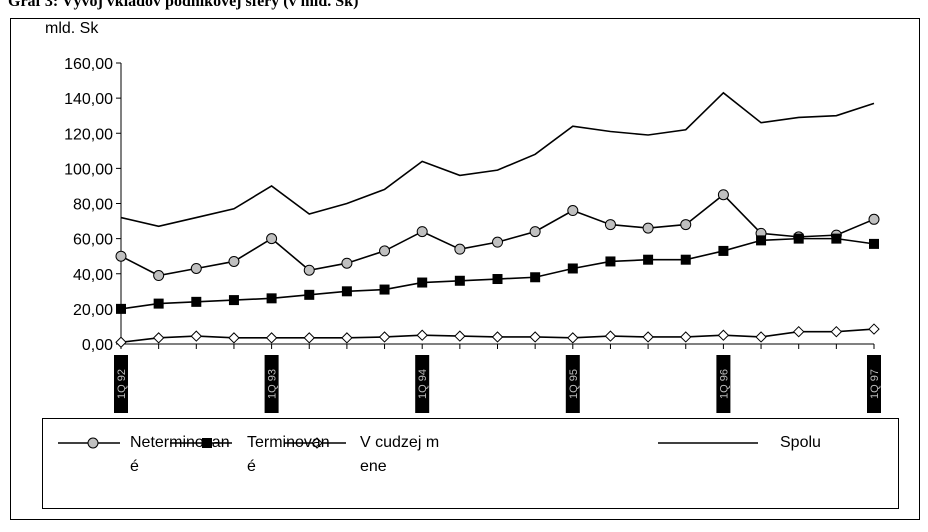 This screenshot has width=928, height=532. I want to click on legend-label: Spolu, so click(800, 442).